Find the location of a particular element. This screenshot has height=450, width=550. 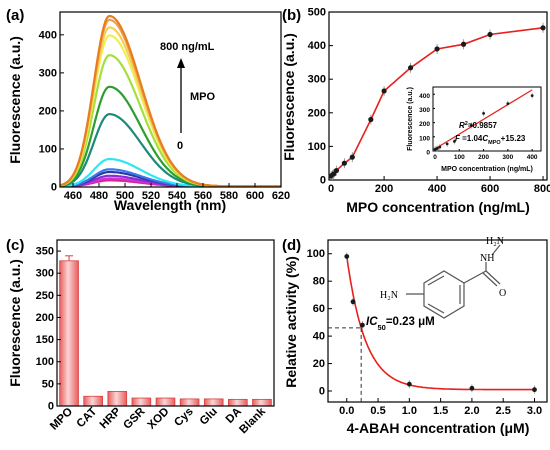

y-tick-label: 80 is located at coordinates (319, 282).